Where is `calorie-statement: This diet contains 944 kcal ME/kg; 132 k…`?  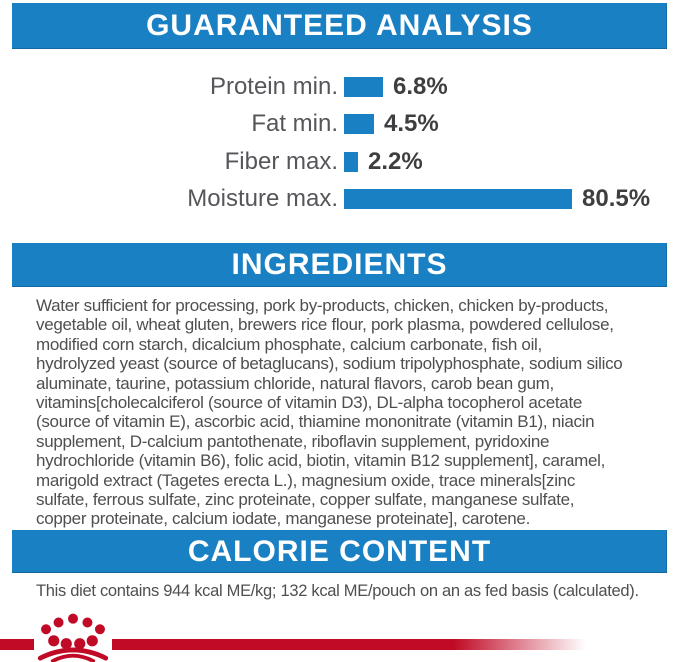 calorie-statement: This diet contains 944 kcal ME/kg; 132 k… is located at coordinates (337, 591).